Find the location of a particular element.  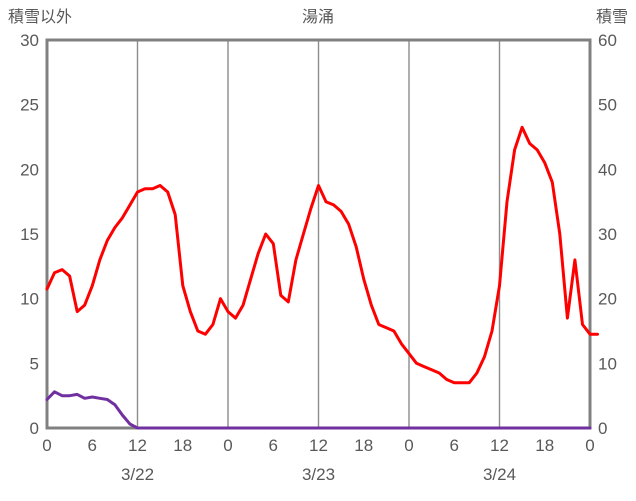

left-tick-label: 20 is located at coordinates (29, 169).